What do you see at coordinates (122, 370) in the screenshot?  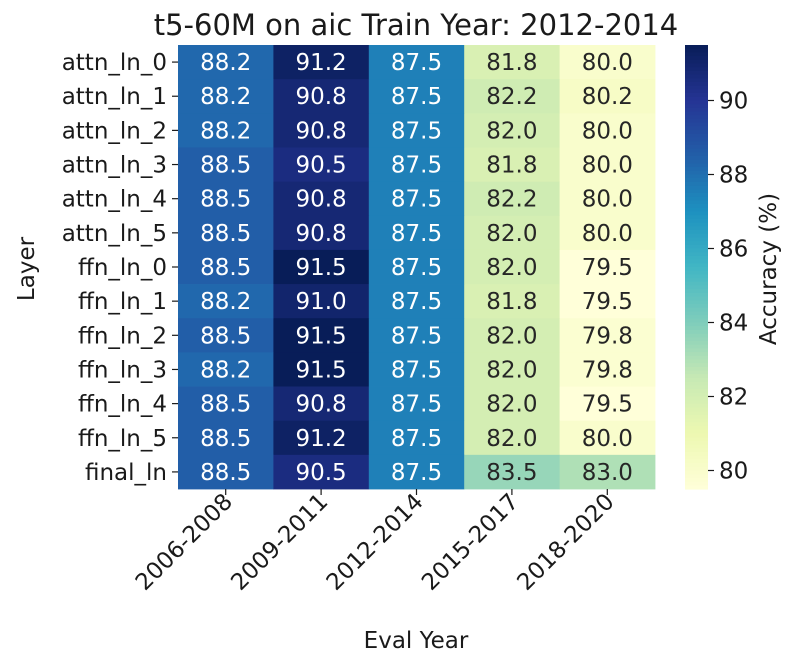 I see `y-tick-label: ffn_ln_3` at bounding box center [122, 370].